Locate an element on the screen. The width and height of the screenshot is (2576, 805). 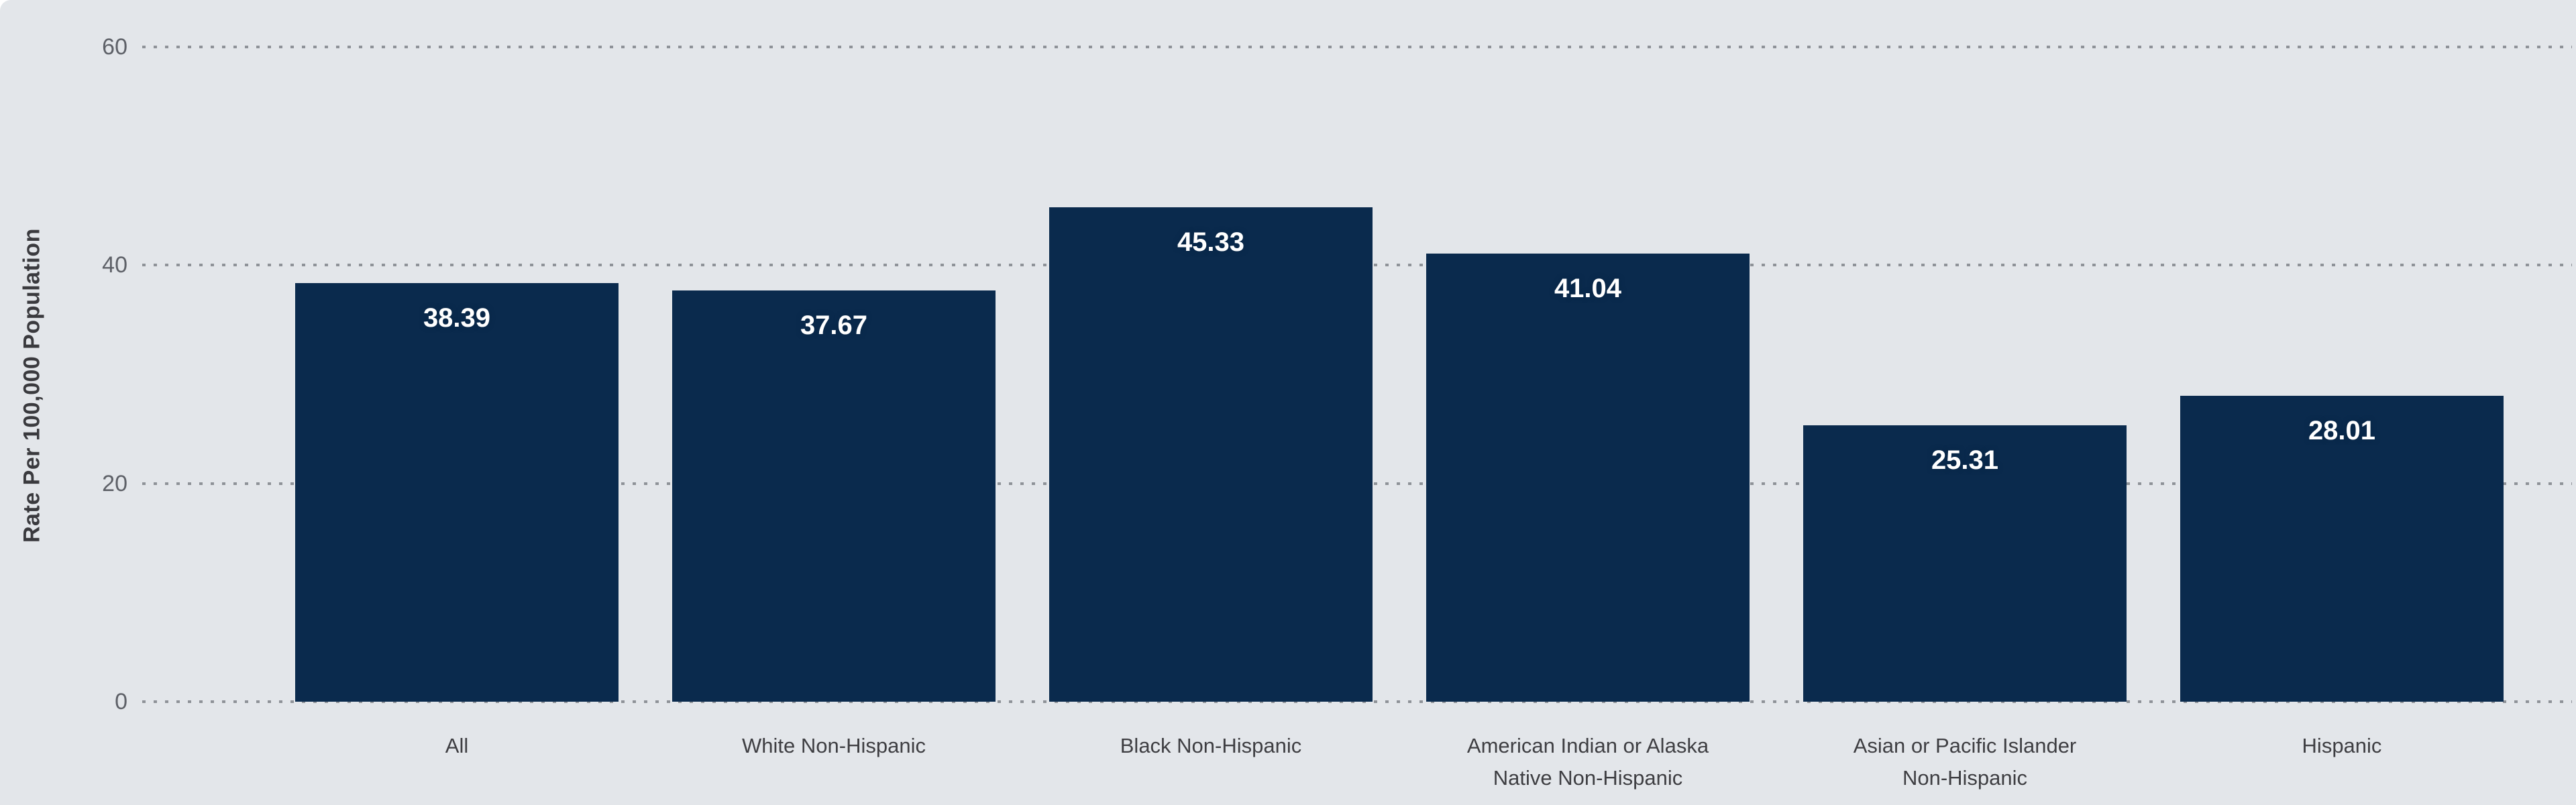
bar-value-label: 38.39 is located at coordinates (457, 318).